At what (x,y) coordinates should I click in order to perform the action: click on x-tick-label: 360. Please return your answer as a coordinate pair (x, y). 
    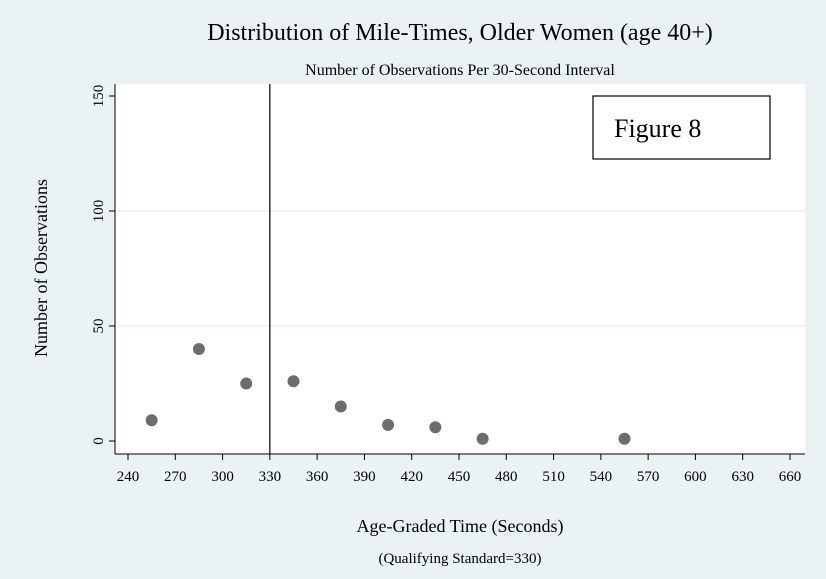
    Looking at the image, I should click on (317, 477).